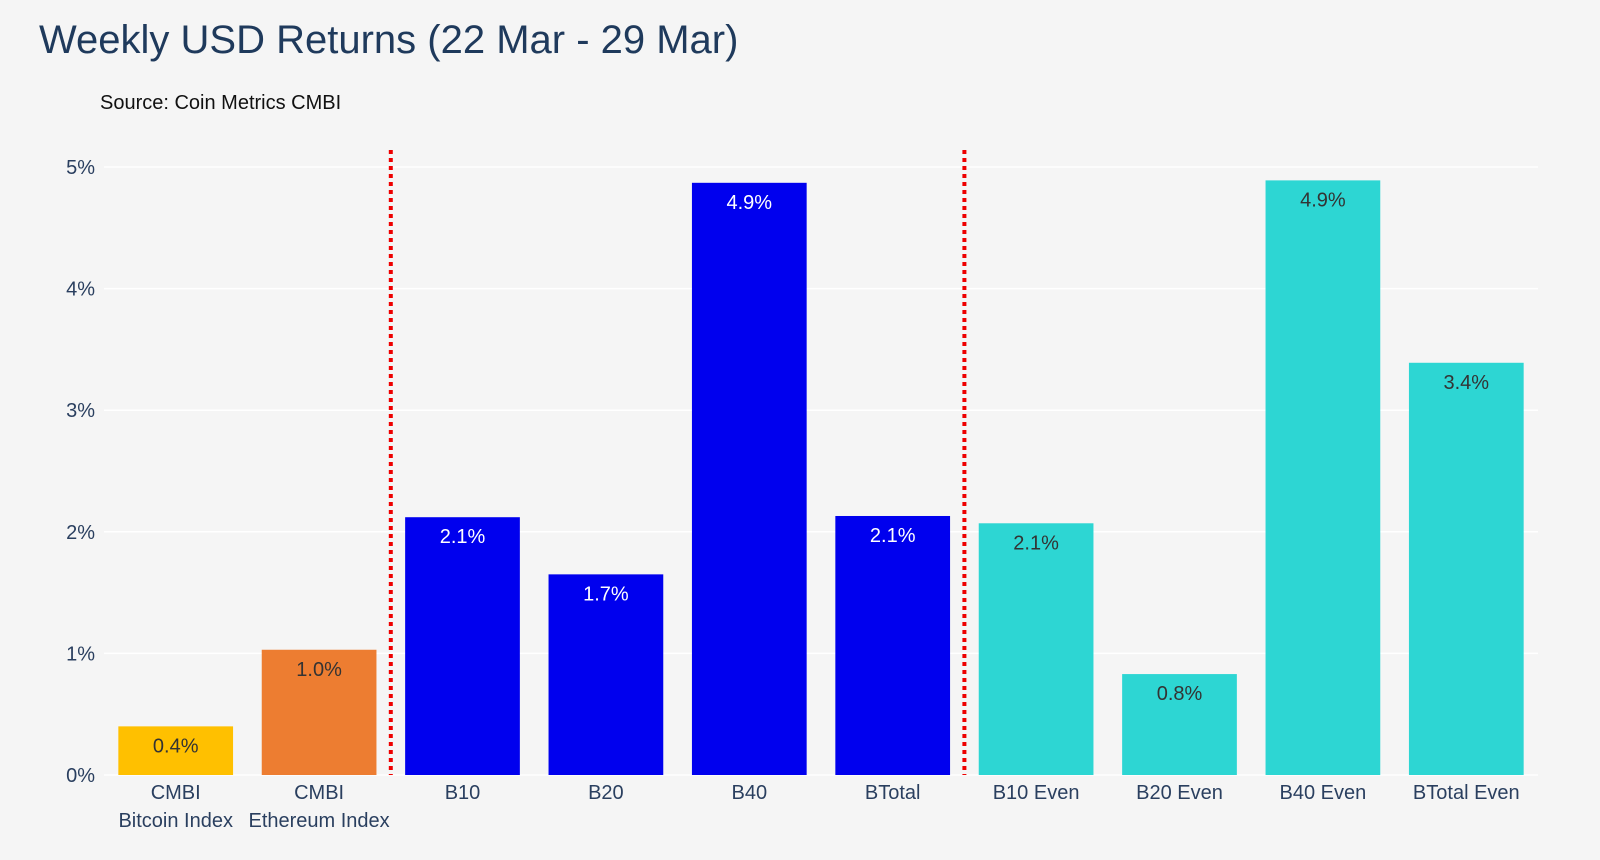 The width and height of the screenshot is (1600, 860). What do you see at coordinates (750, 793) in the screenshot?
I see `x-tick-label: B40` at bounding box center [750, 793].